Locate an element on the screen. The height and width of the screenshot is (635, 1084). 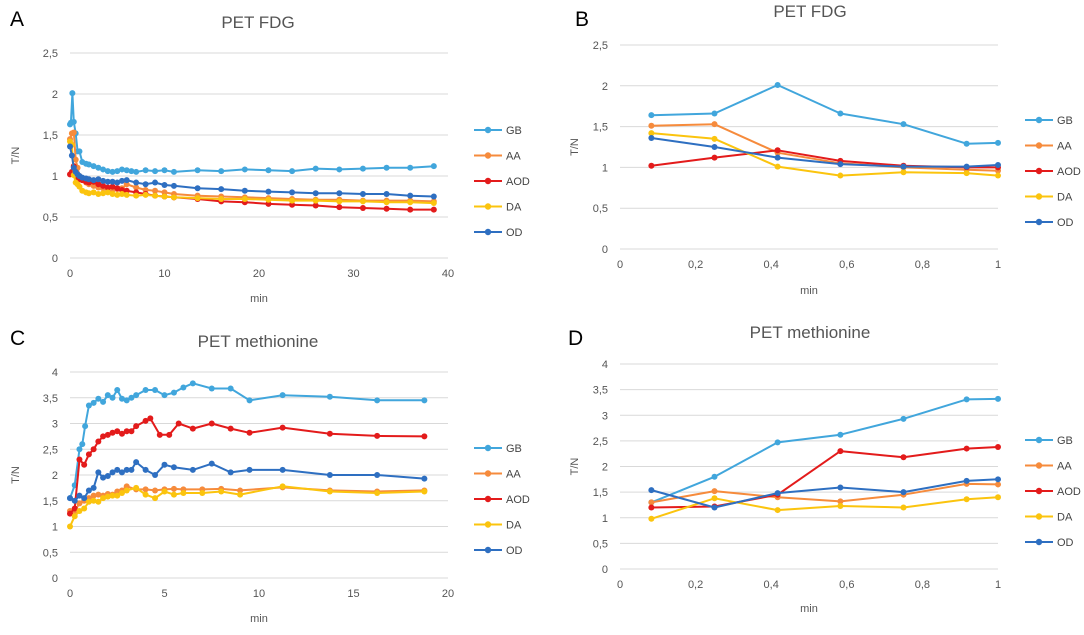
y-tick-label: 1 is located at coordinates (605, 168).